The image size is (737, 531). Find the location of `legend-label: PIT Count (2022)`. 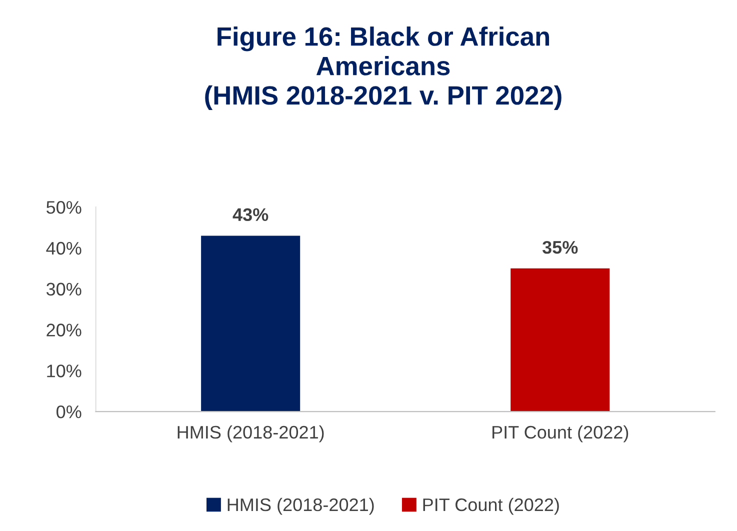

legend-label: PIT Count (2022) is located at coordinates (491, 506).